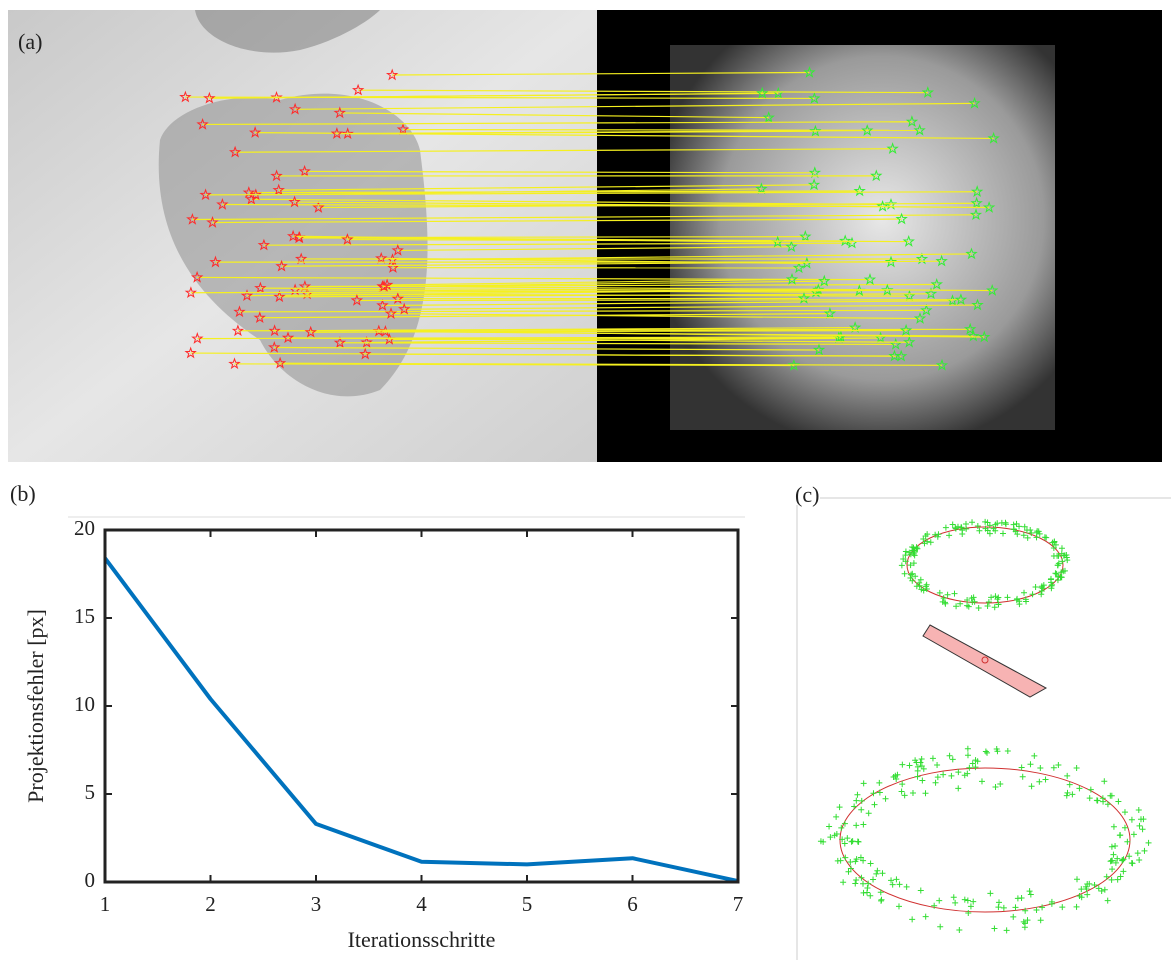 The height and width of the screenshot is (960, 1171). I want to click on x-tick-label: 6, so click(632, 904).